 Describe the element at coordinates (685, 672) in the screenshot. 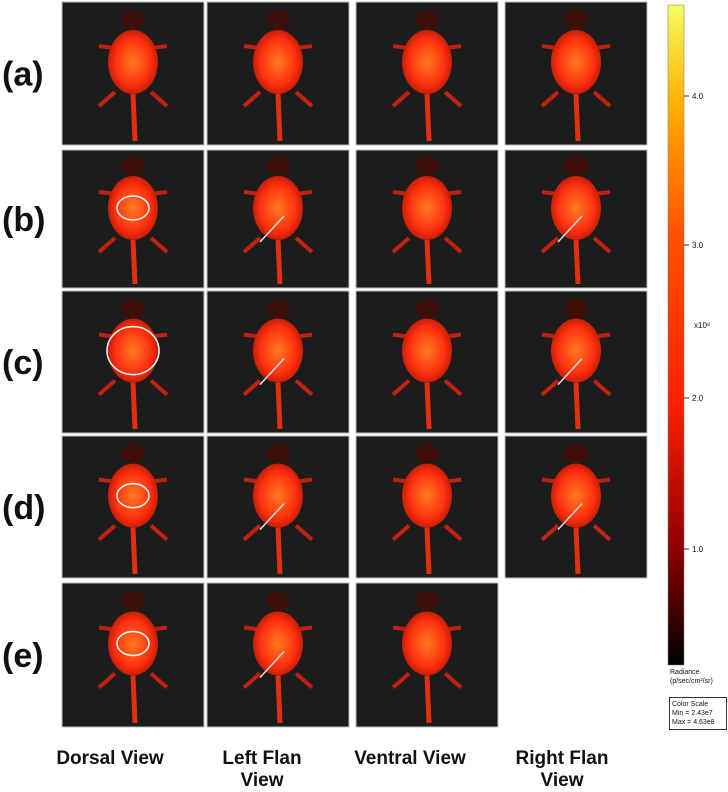

I see `unit-label: Radiance` at that location.